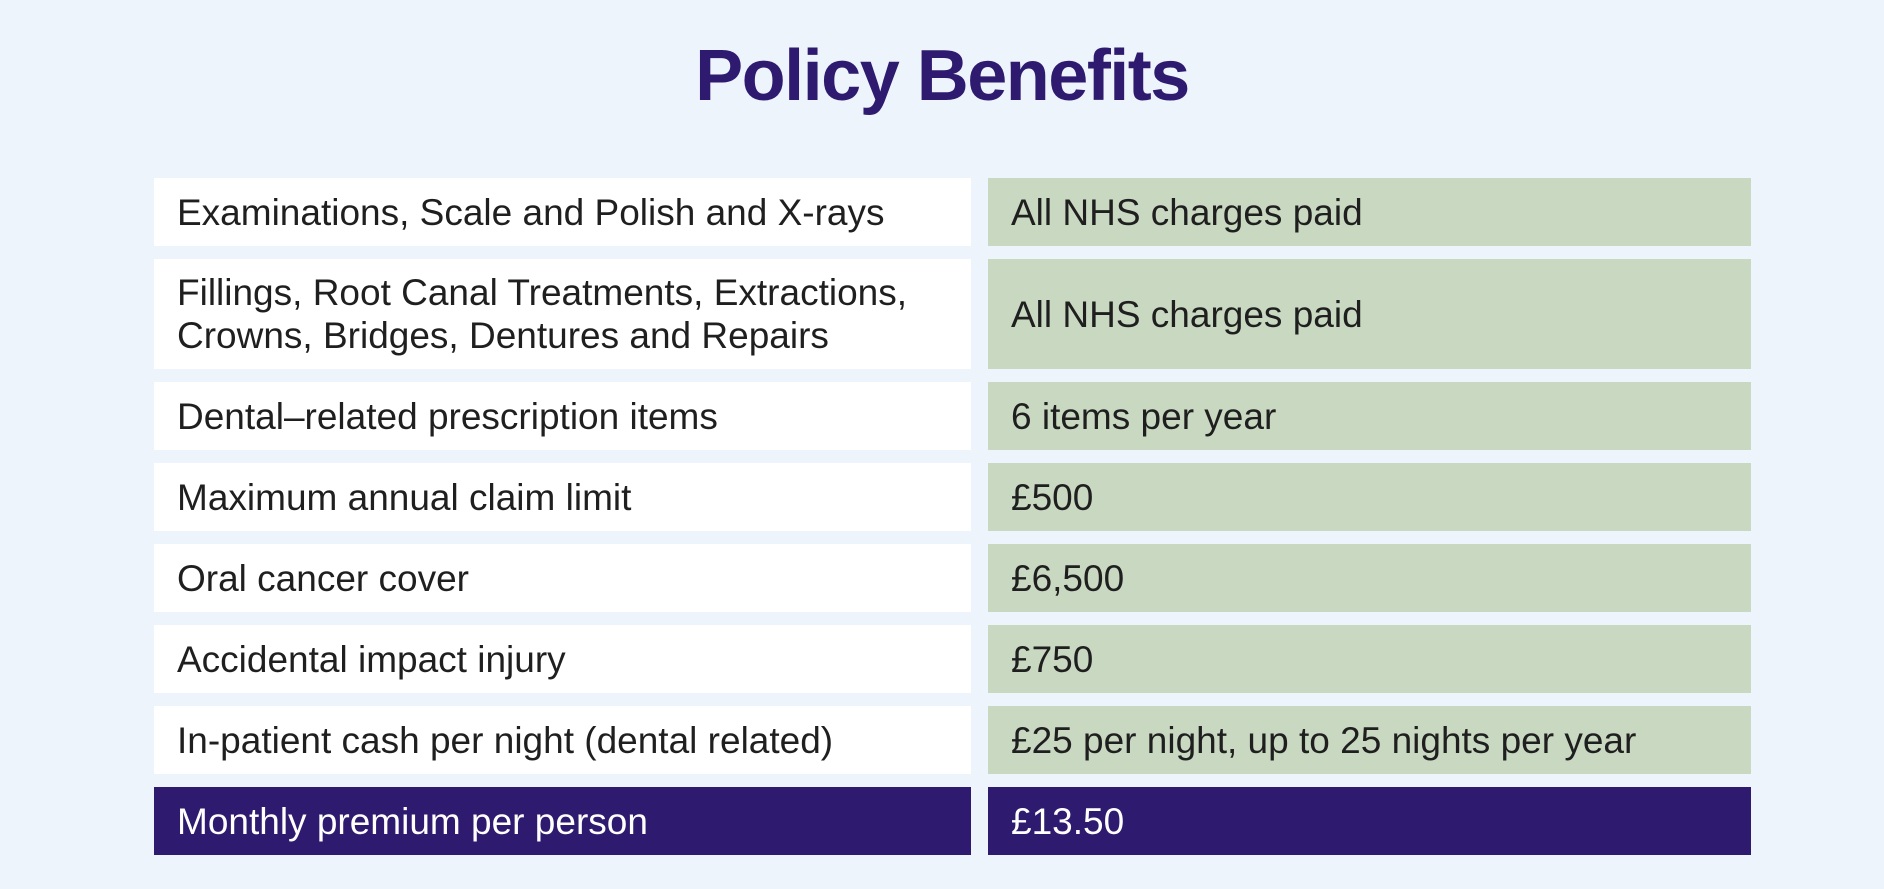  What do you see at coordinates (1369, 821) in the screenshot?
I see `benefit-value: £13.50` at bounding box center [1369, 821].